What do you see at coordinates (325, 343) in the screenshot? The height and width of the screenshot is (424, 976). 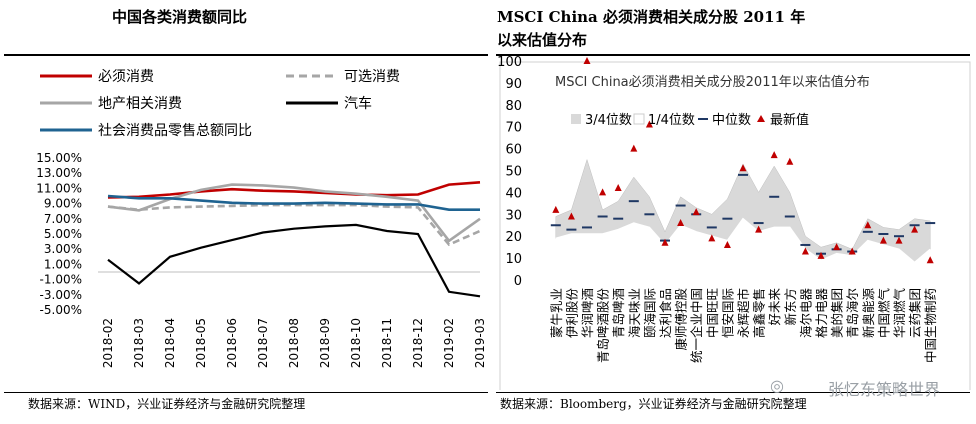 I see `x-tick-label-7: 2018-09` at bounding box center [325, 343].